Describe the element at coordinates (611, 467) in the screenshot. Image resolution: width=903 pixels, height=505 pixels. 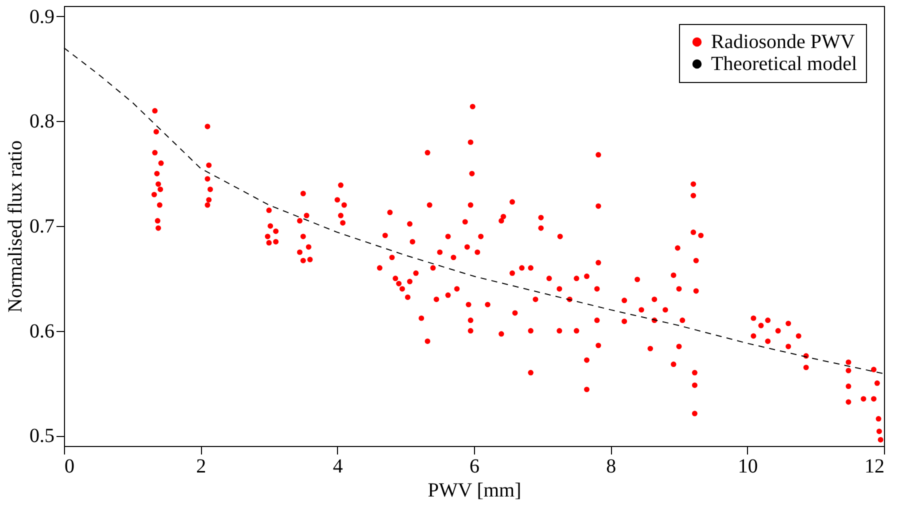
I see `x-tick-label: 8` at that location.